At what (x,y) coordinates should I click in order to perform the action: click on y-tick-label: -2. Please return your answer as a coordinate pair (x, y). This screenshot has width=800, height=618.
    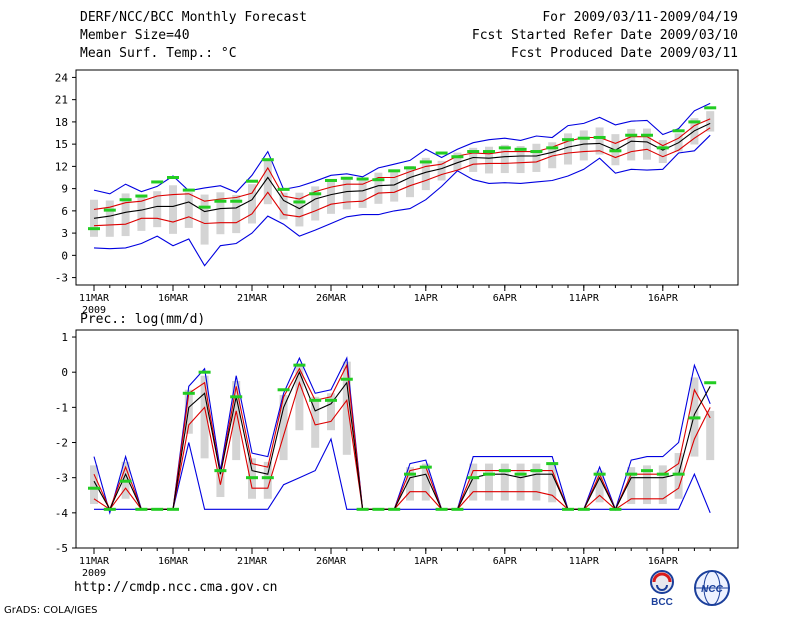
    Looking at the image, I should click on (61, 443).